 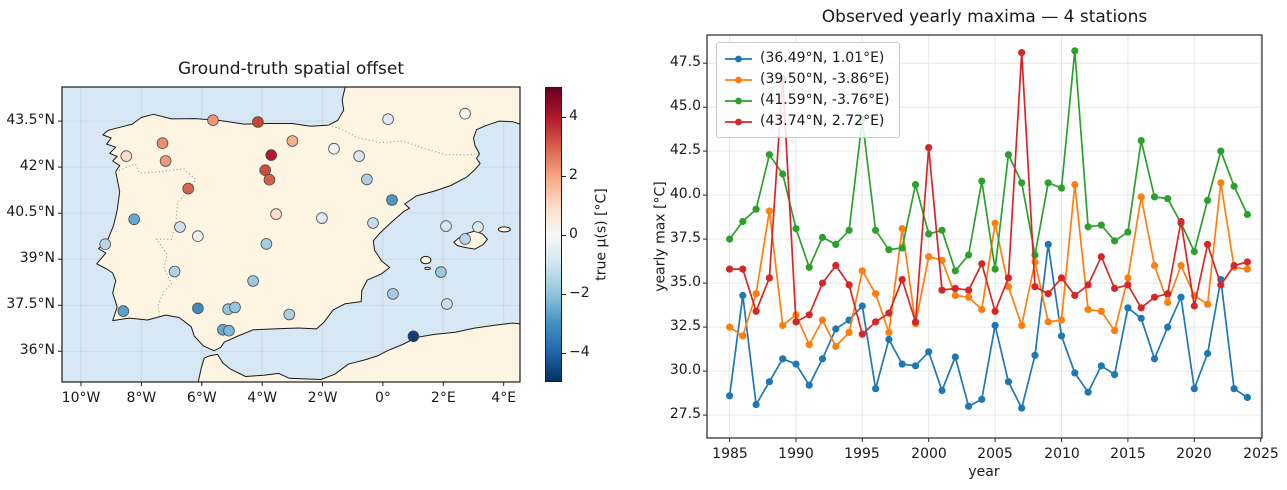 What do you see at coordinates (822, 58) in the screenshot?
I see `legend-label: (36.49°N, 1.01°E)` at bounding box center [822, 58].